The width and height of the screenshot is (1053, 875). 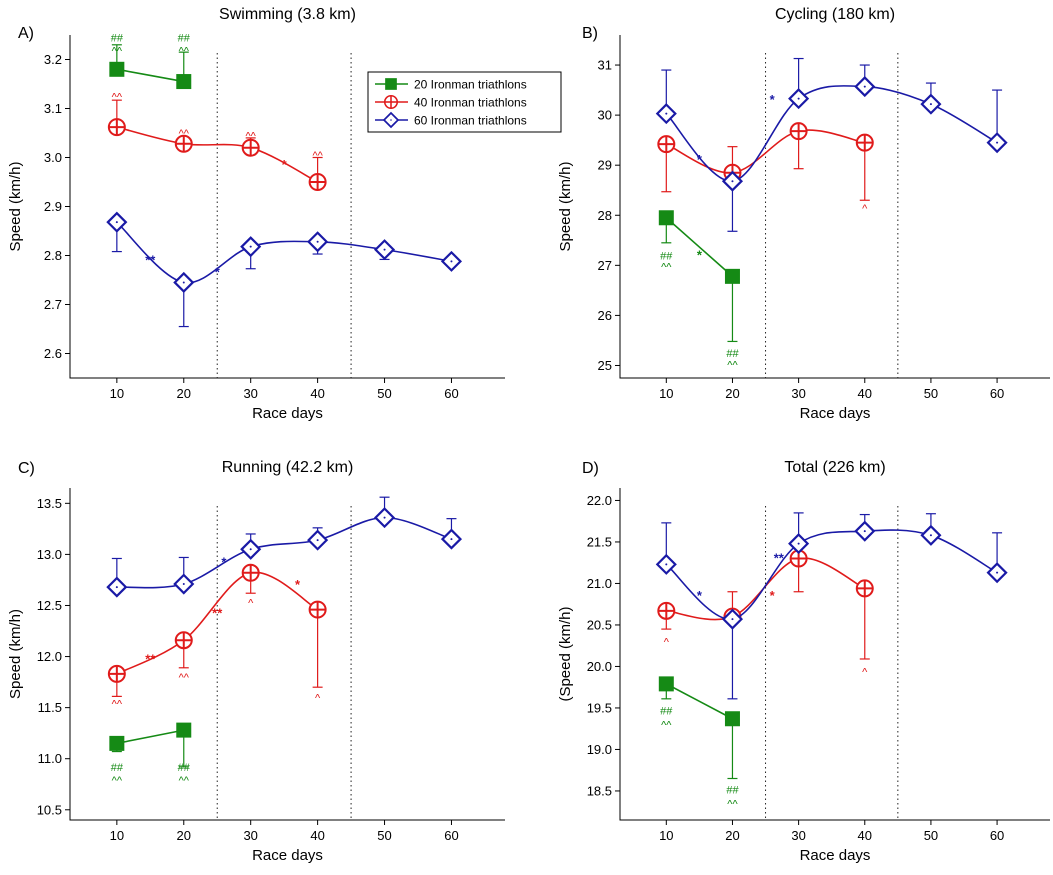 I want to click on significance-mark: **, so click(x=779, y=558).